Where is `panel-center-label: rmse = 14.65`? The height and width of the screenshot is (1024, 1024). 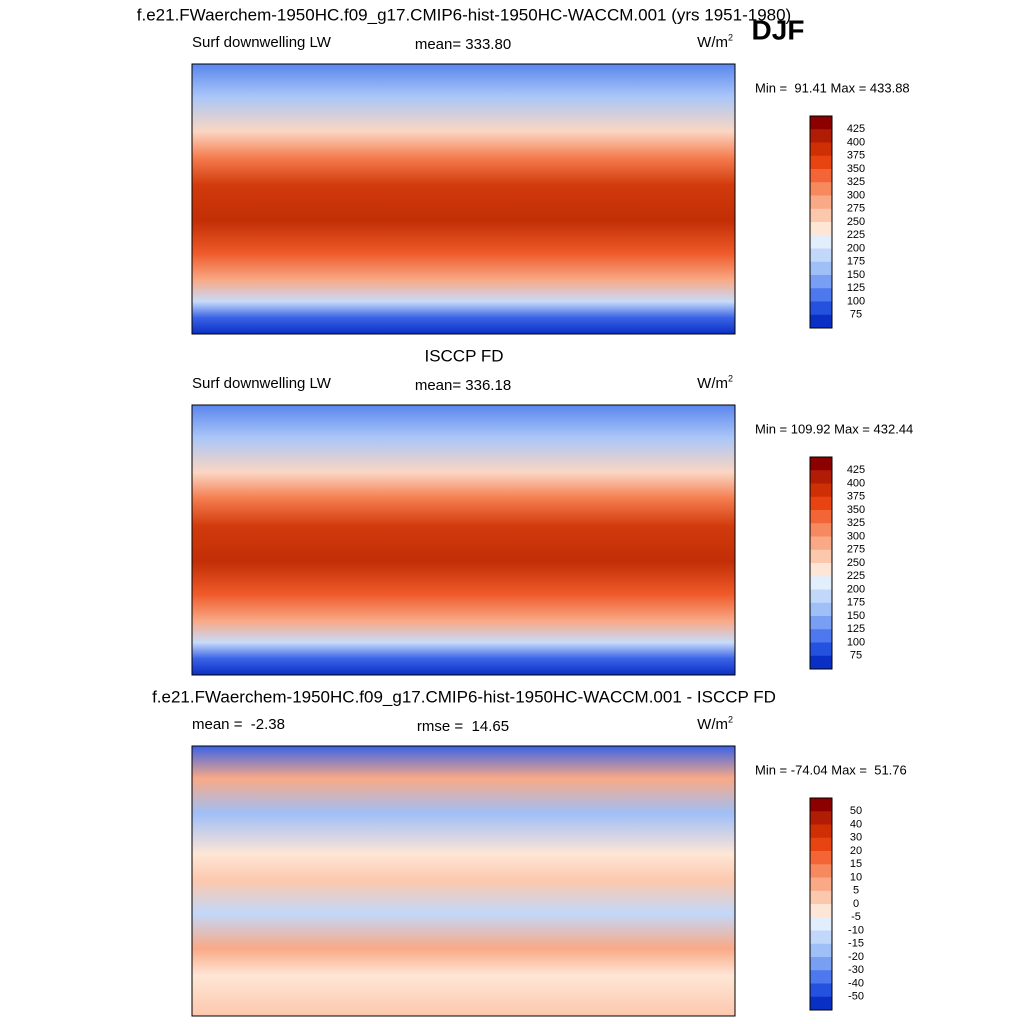
panel-center-label: rmse = 14.65 is located at coordinates (463, 726).